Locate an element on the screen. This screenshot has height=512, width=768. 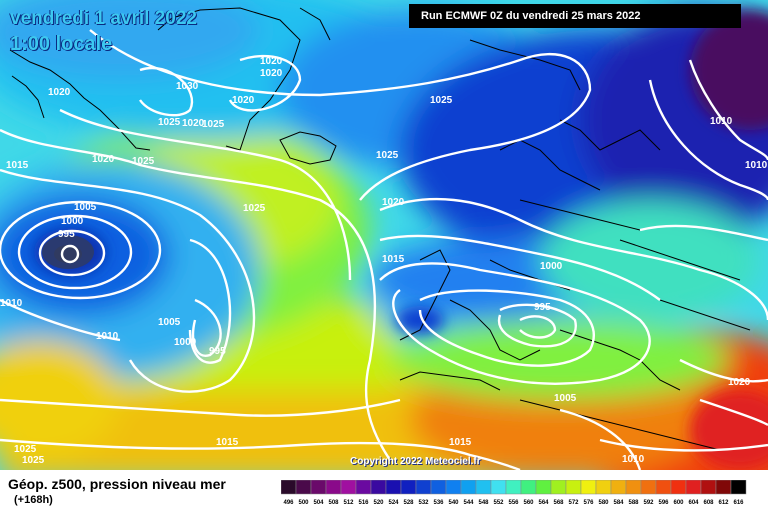
legend-tick-label: 516 is located at coordinates (363, 503).